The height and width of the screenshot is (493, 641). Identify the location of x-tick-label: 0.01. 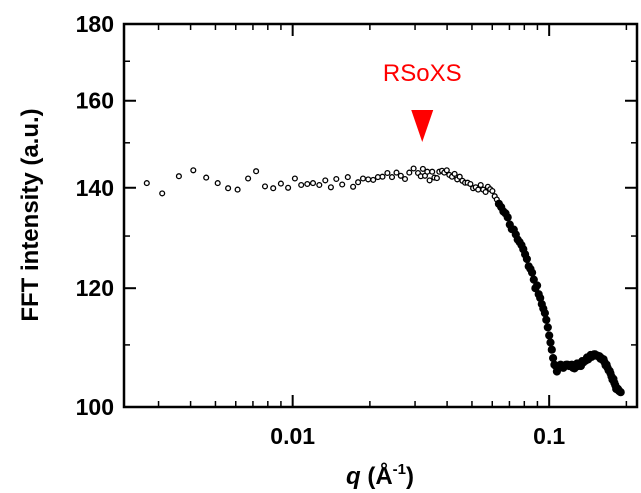
(292, 436).